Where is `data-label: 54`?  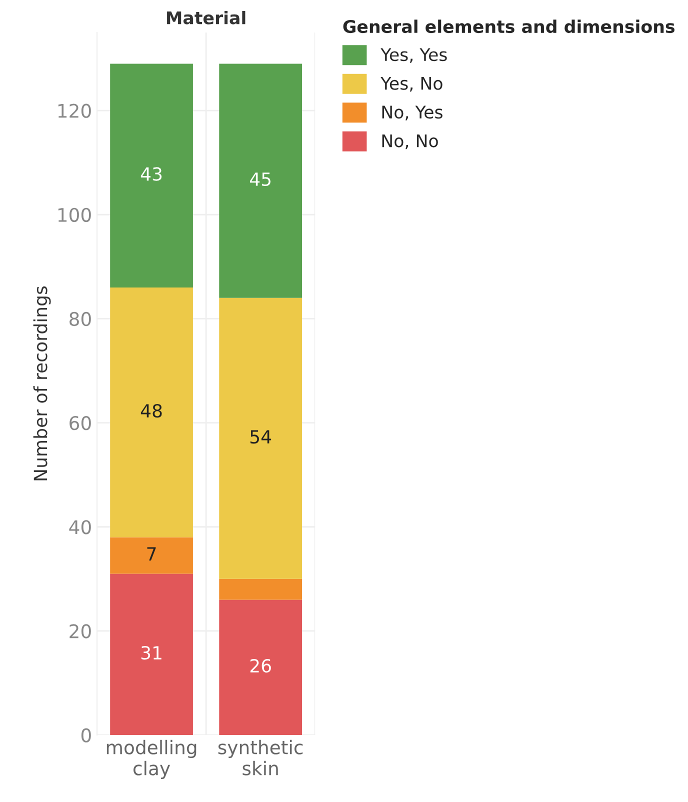 data-label: 54 is located at coordinates (261, 437).